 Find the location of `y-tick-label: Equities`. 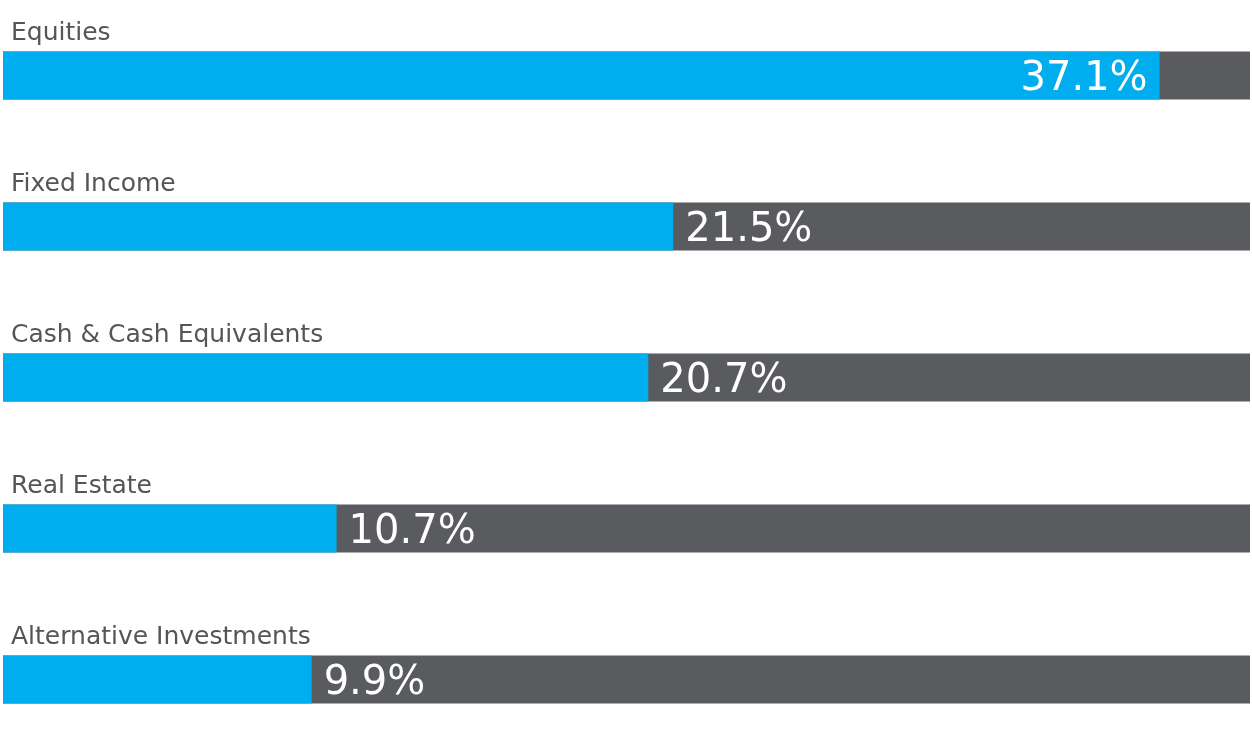

y-tick-label: Equities is located at coordinates (61, 31).